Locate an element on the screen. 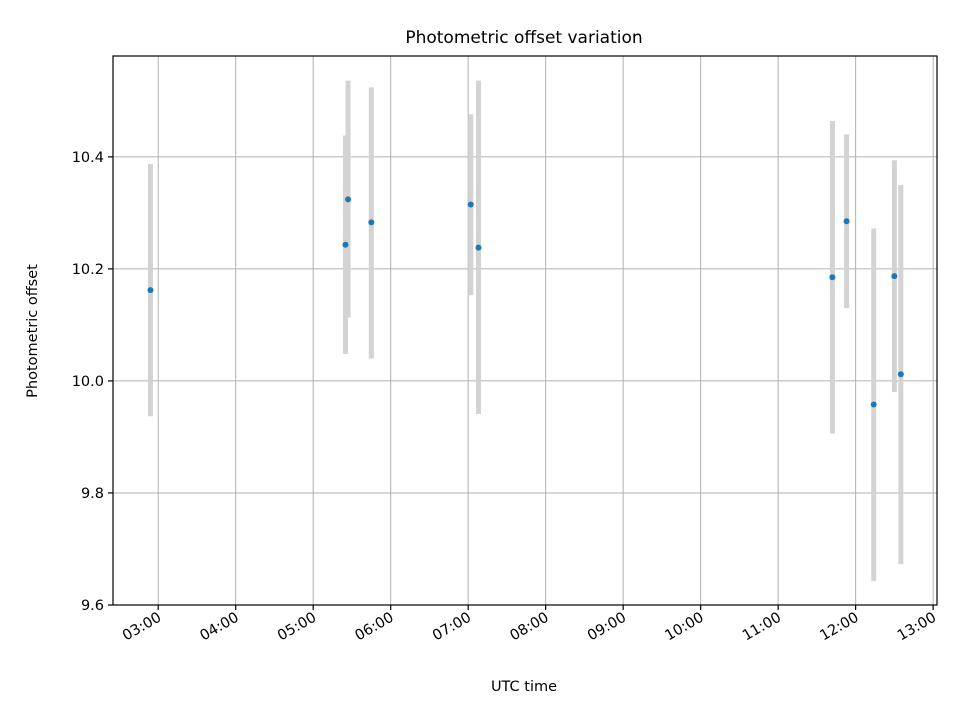  y-tick-label: 9.6 is located at coordinates (92, 606).